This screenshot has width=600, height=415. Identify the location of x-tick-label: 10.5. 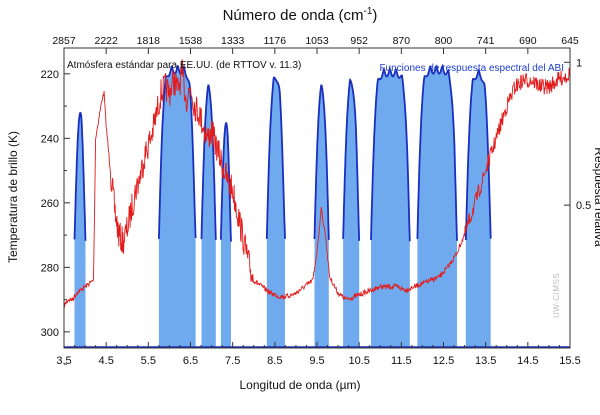
(358, 361).